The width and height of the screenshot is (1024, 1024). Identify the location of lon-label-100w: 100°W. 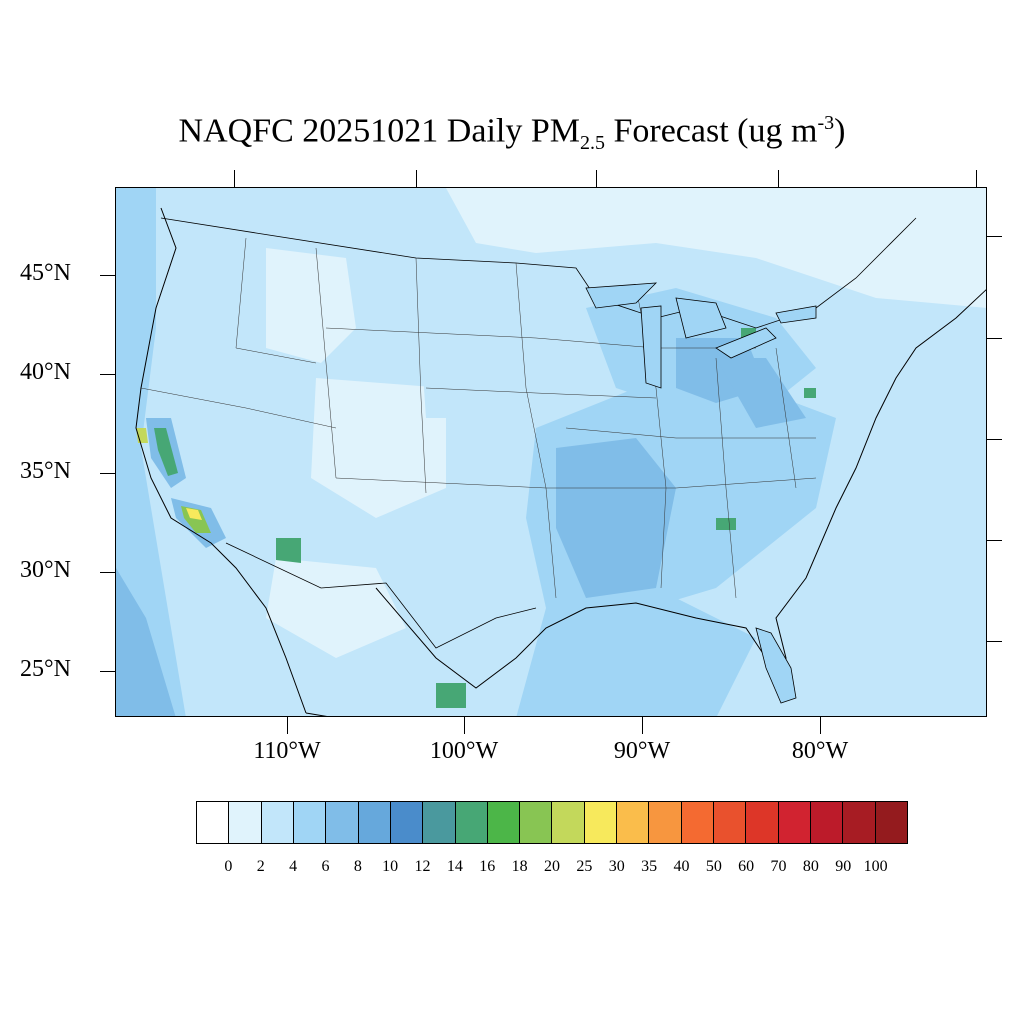
(464, 751).